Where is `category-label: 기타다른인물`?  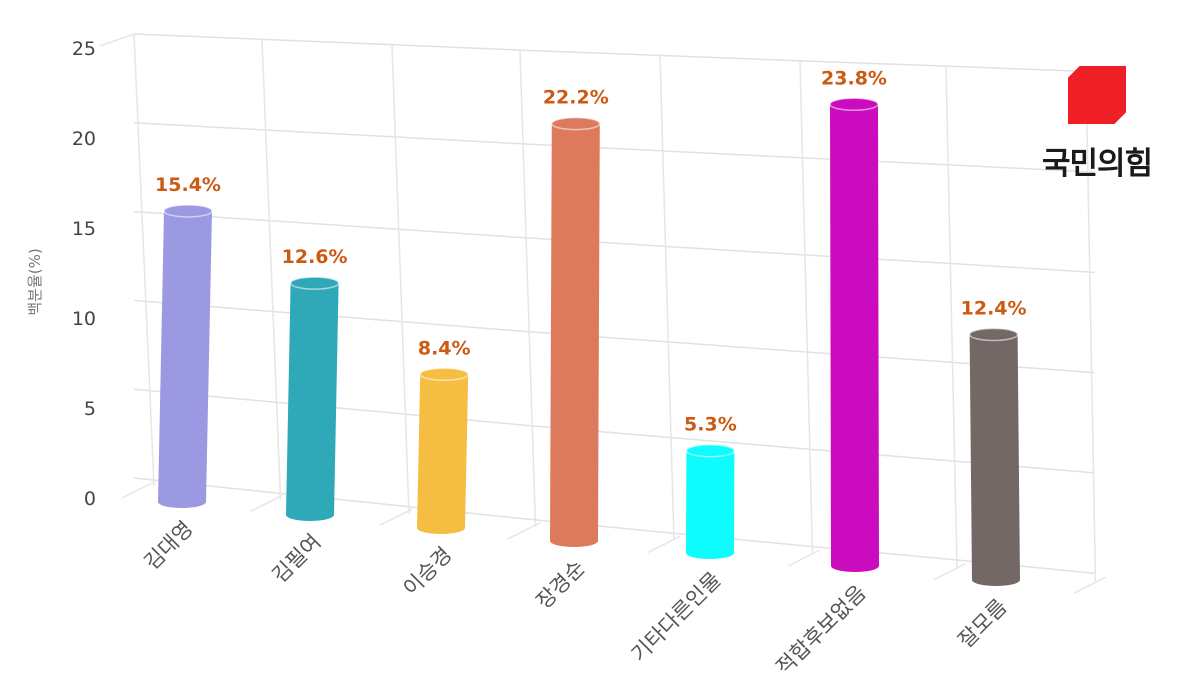 category-label: 기타다른인물 is located at coordinates (676, 617).